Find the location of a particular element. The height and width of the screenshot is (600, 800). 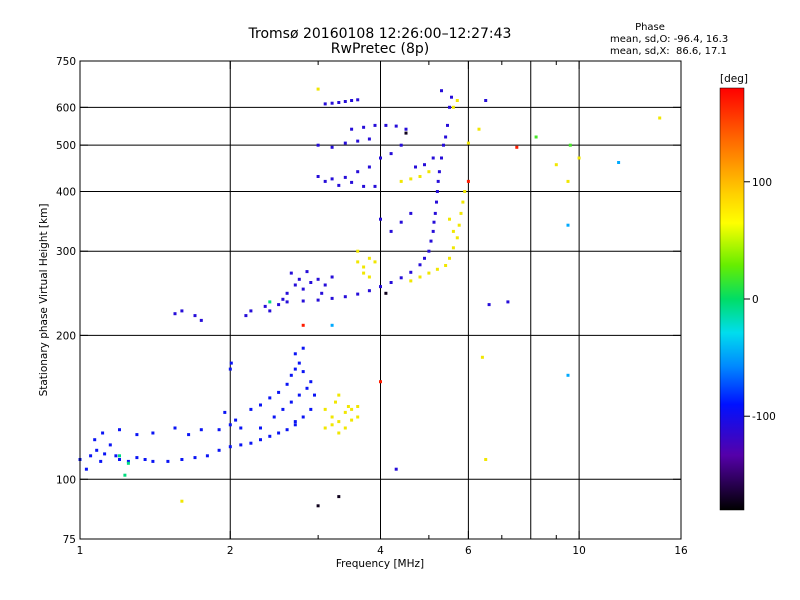

colorbar is located at coordinates (732, 299).